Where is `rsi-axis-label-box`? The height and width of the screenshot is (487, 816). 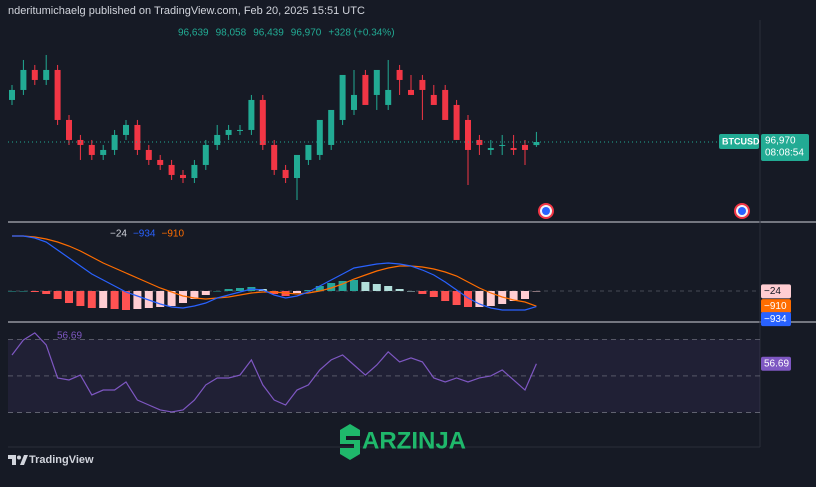 rsi-axis-label-box is located at coordinates (776, 363).